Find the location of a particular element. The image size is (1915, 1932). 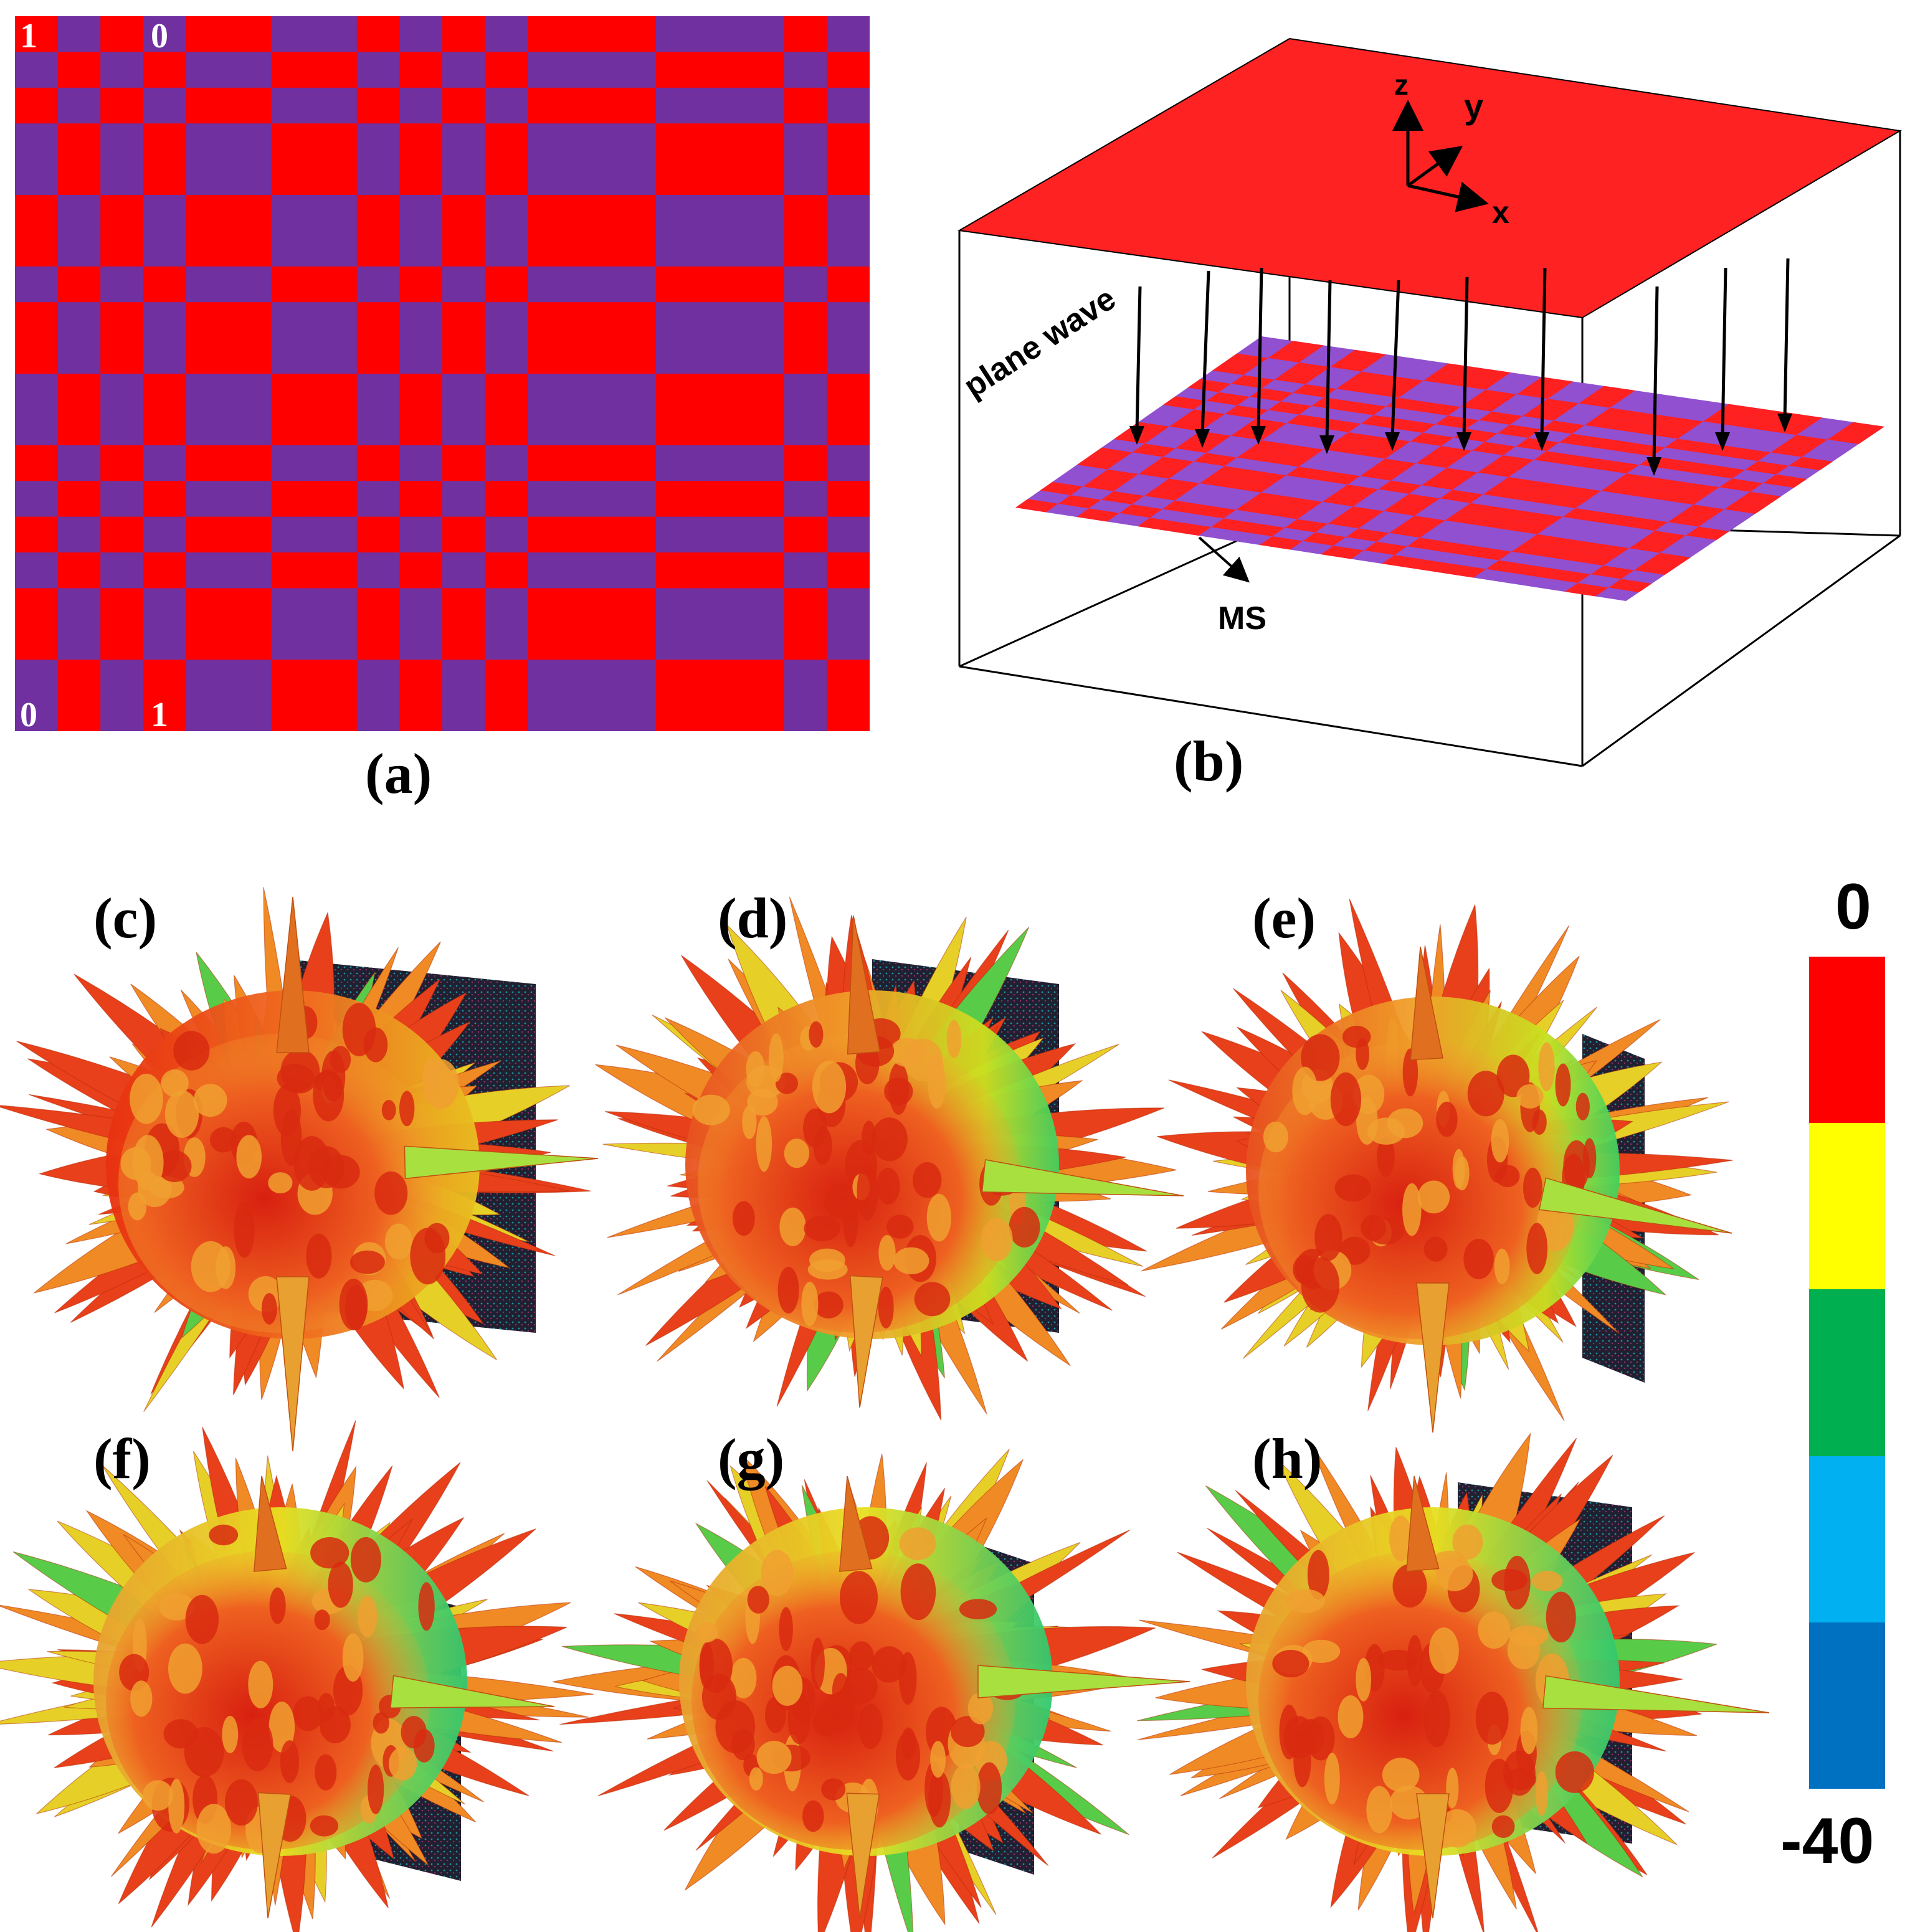

caption-b: (b) is located at coordinates (1209, 761).